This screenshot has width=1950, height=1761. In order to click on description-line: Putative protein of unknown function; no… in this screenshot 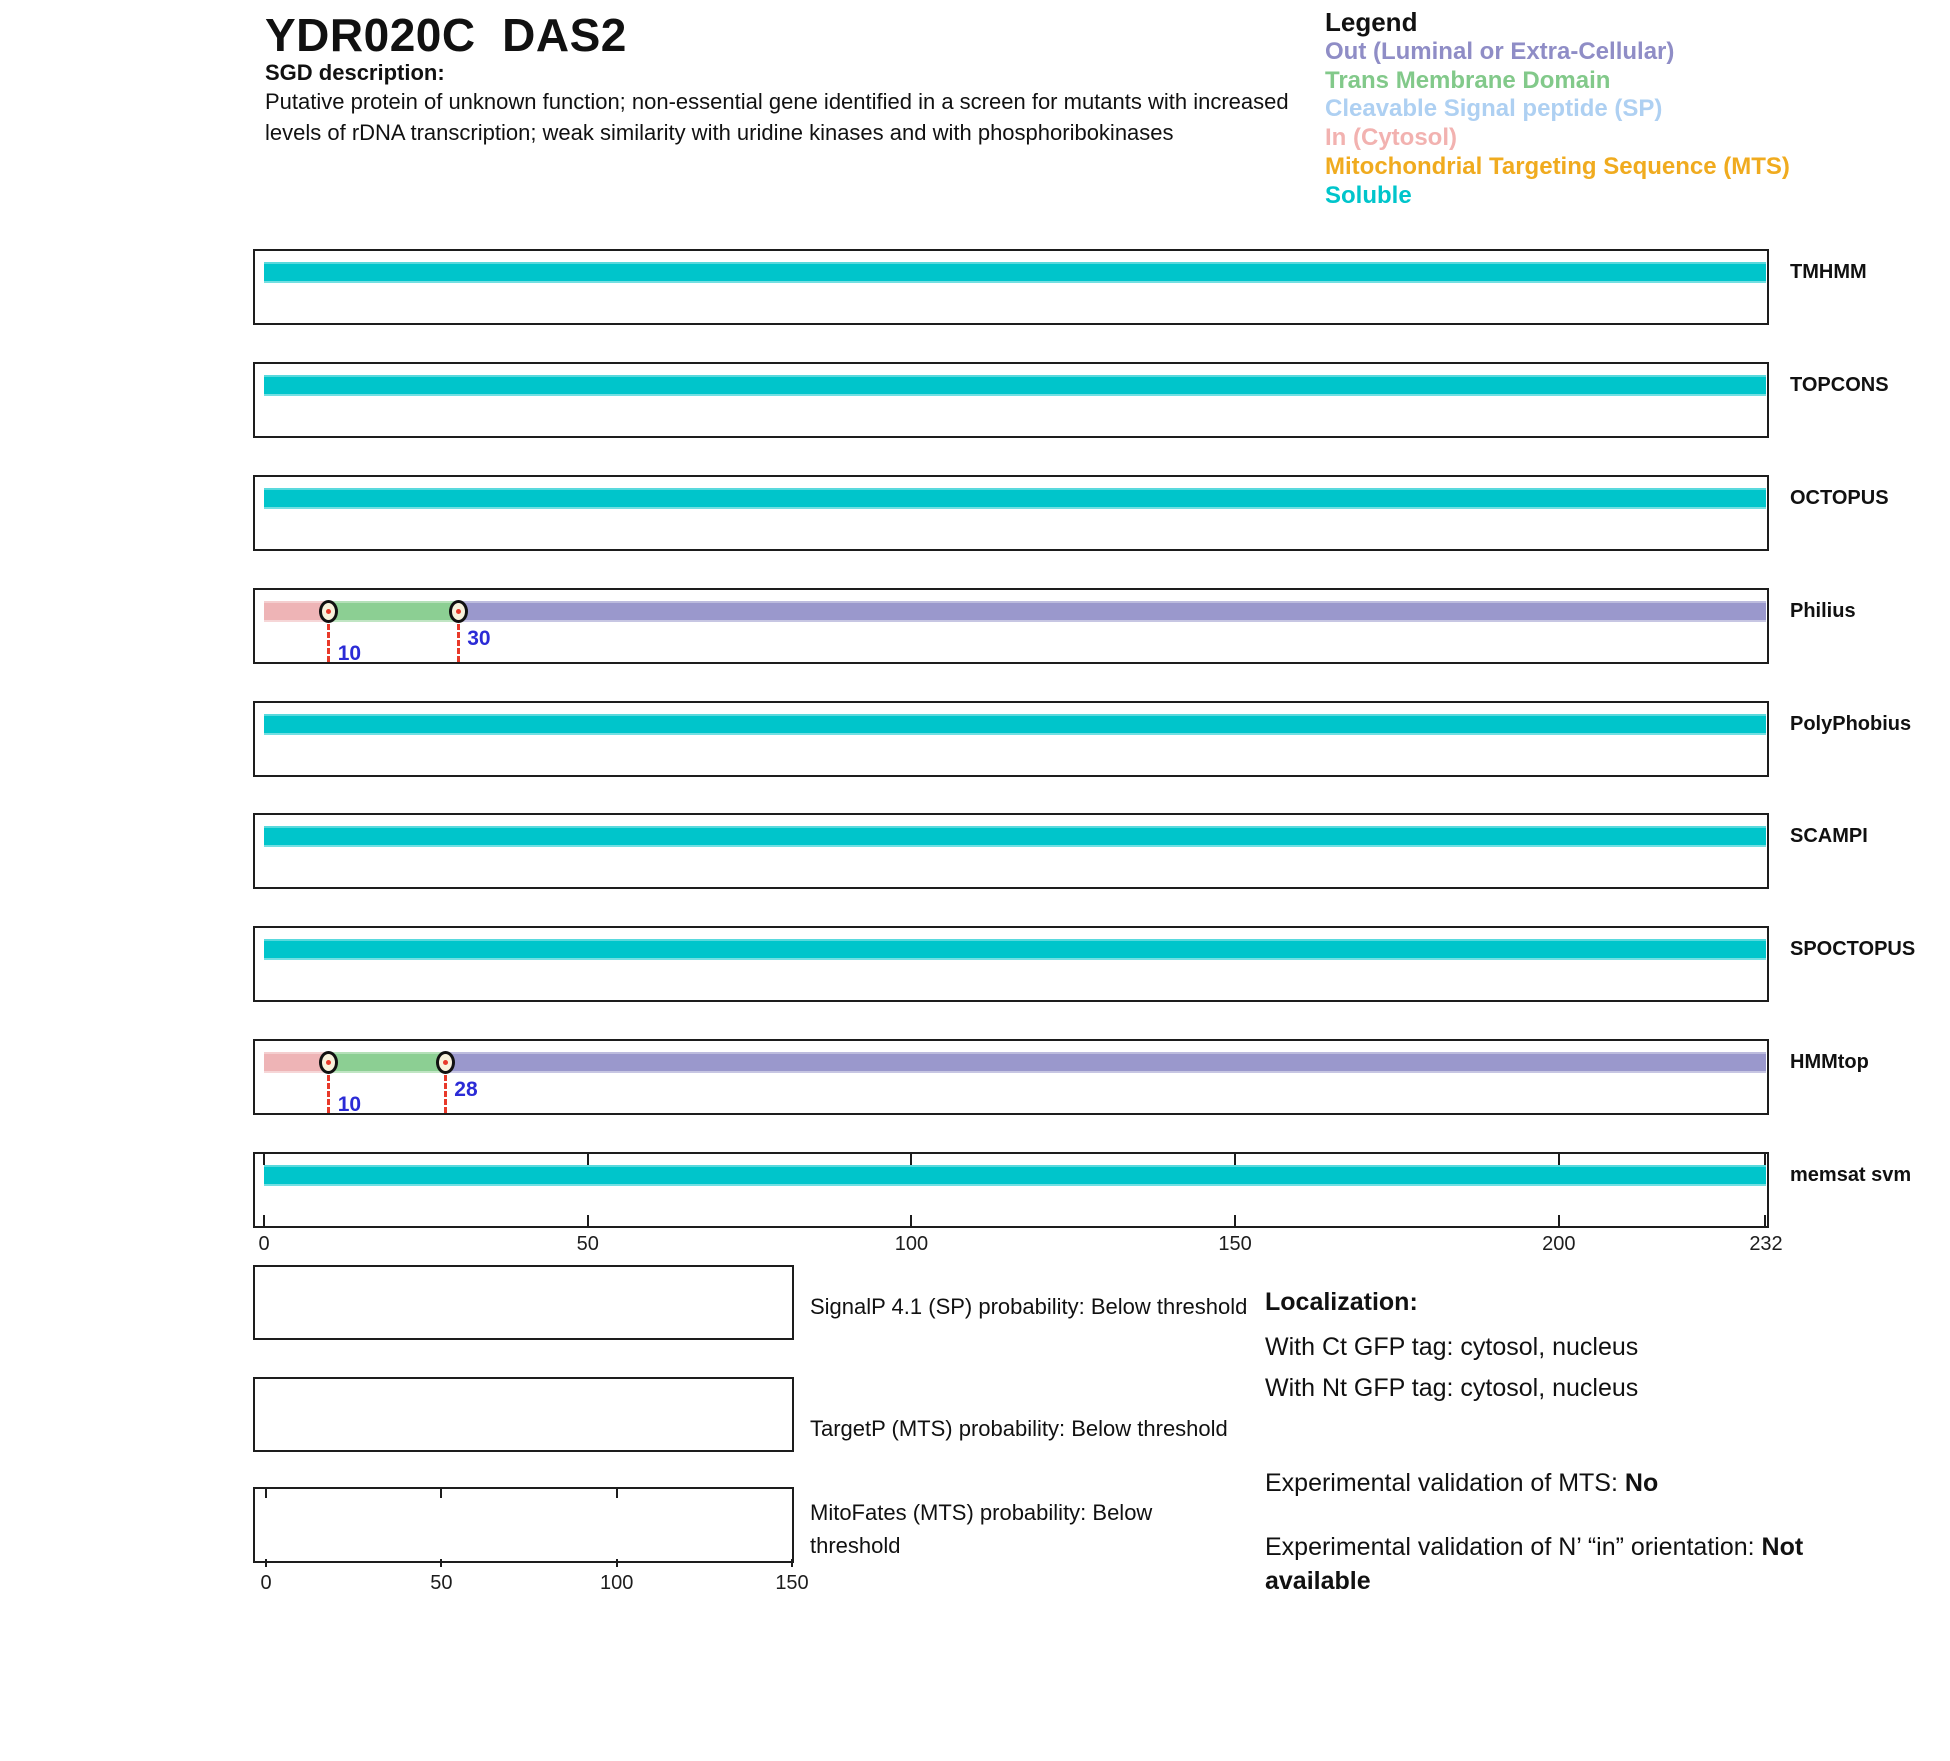, I will do `click(777, 101)`.